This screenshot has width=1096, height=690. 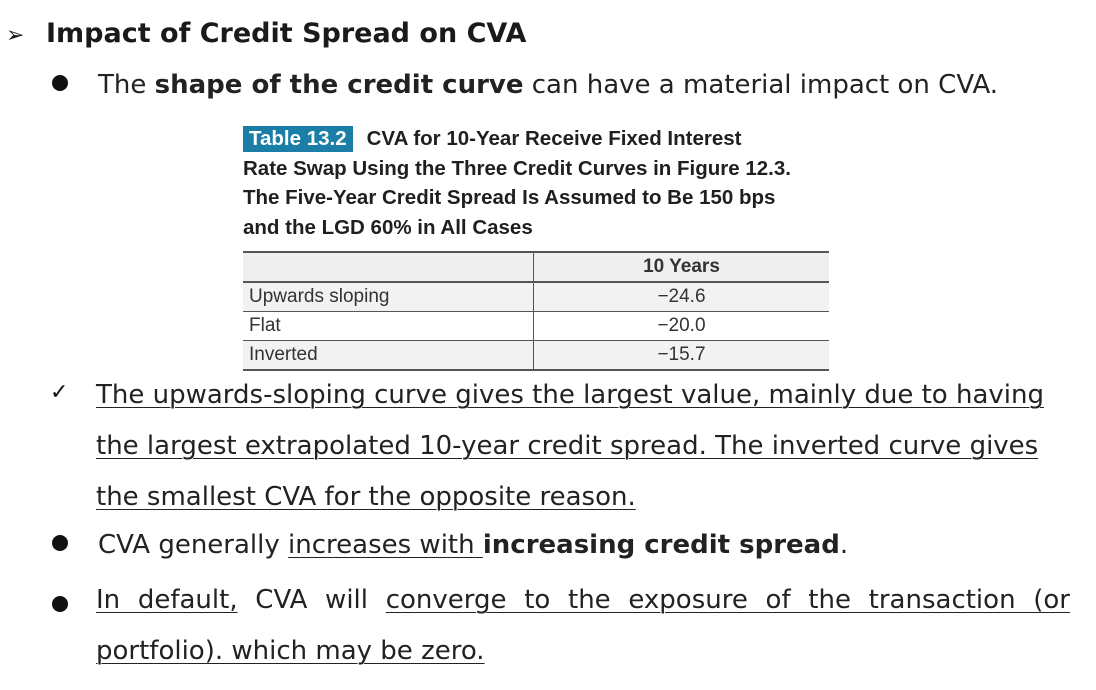 I want to click on table-header-row: 10 Years, so click(x=536, y=267).